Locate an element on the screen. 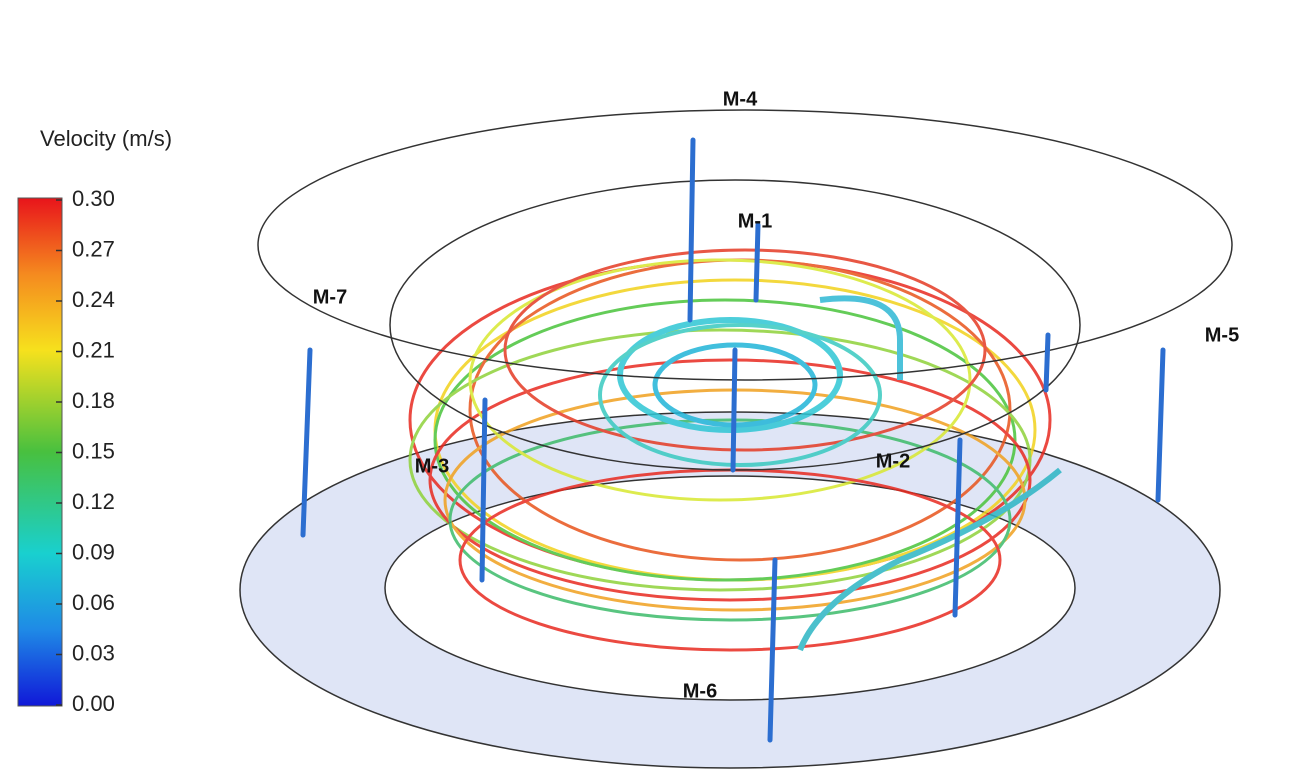 The image size is (1300, 776). colorbar-tick-label: 0.03 is located at coordinates (93, 652).